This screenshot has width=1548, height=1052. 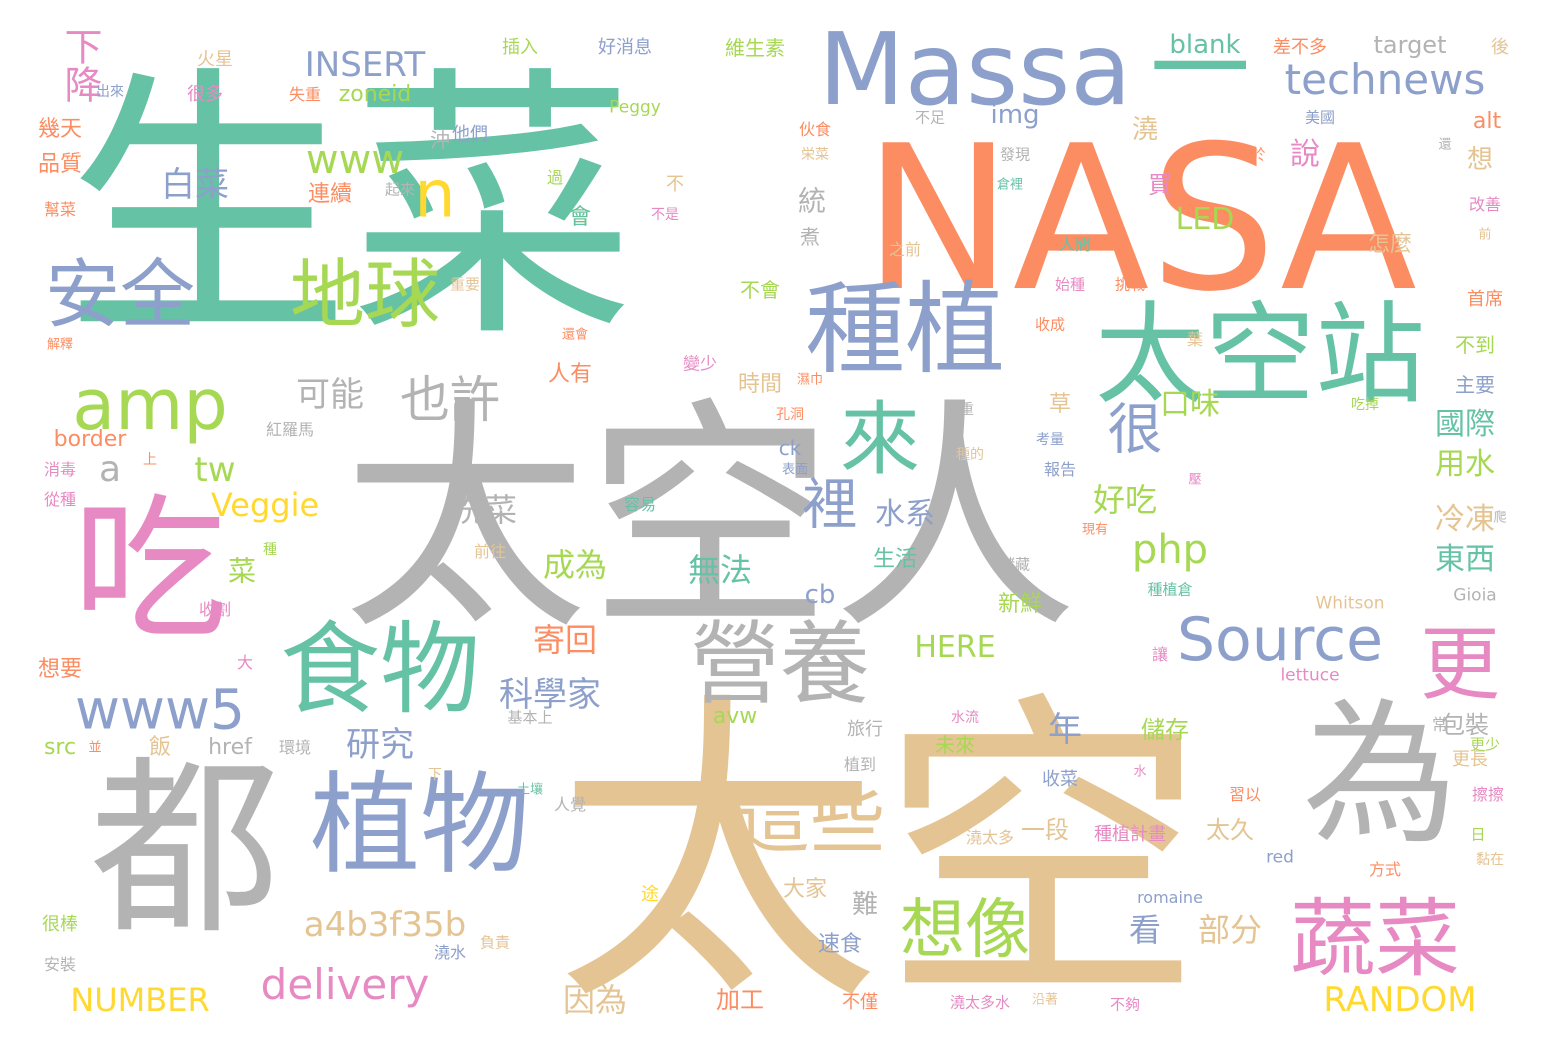 What do you see at coordinates (700, 364) in the screenshot?
I see `word-142: 變少` at bounding box center [700, 364].